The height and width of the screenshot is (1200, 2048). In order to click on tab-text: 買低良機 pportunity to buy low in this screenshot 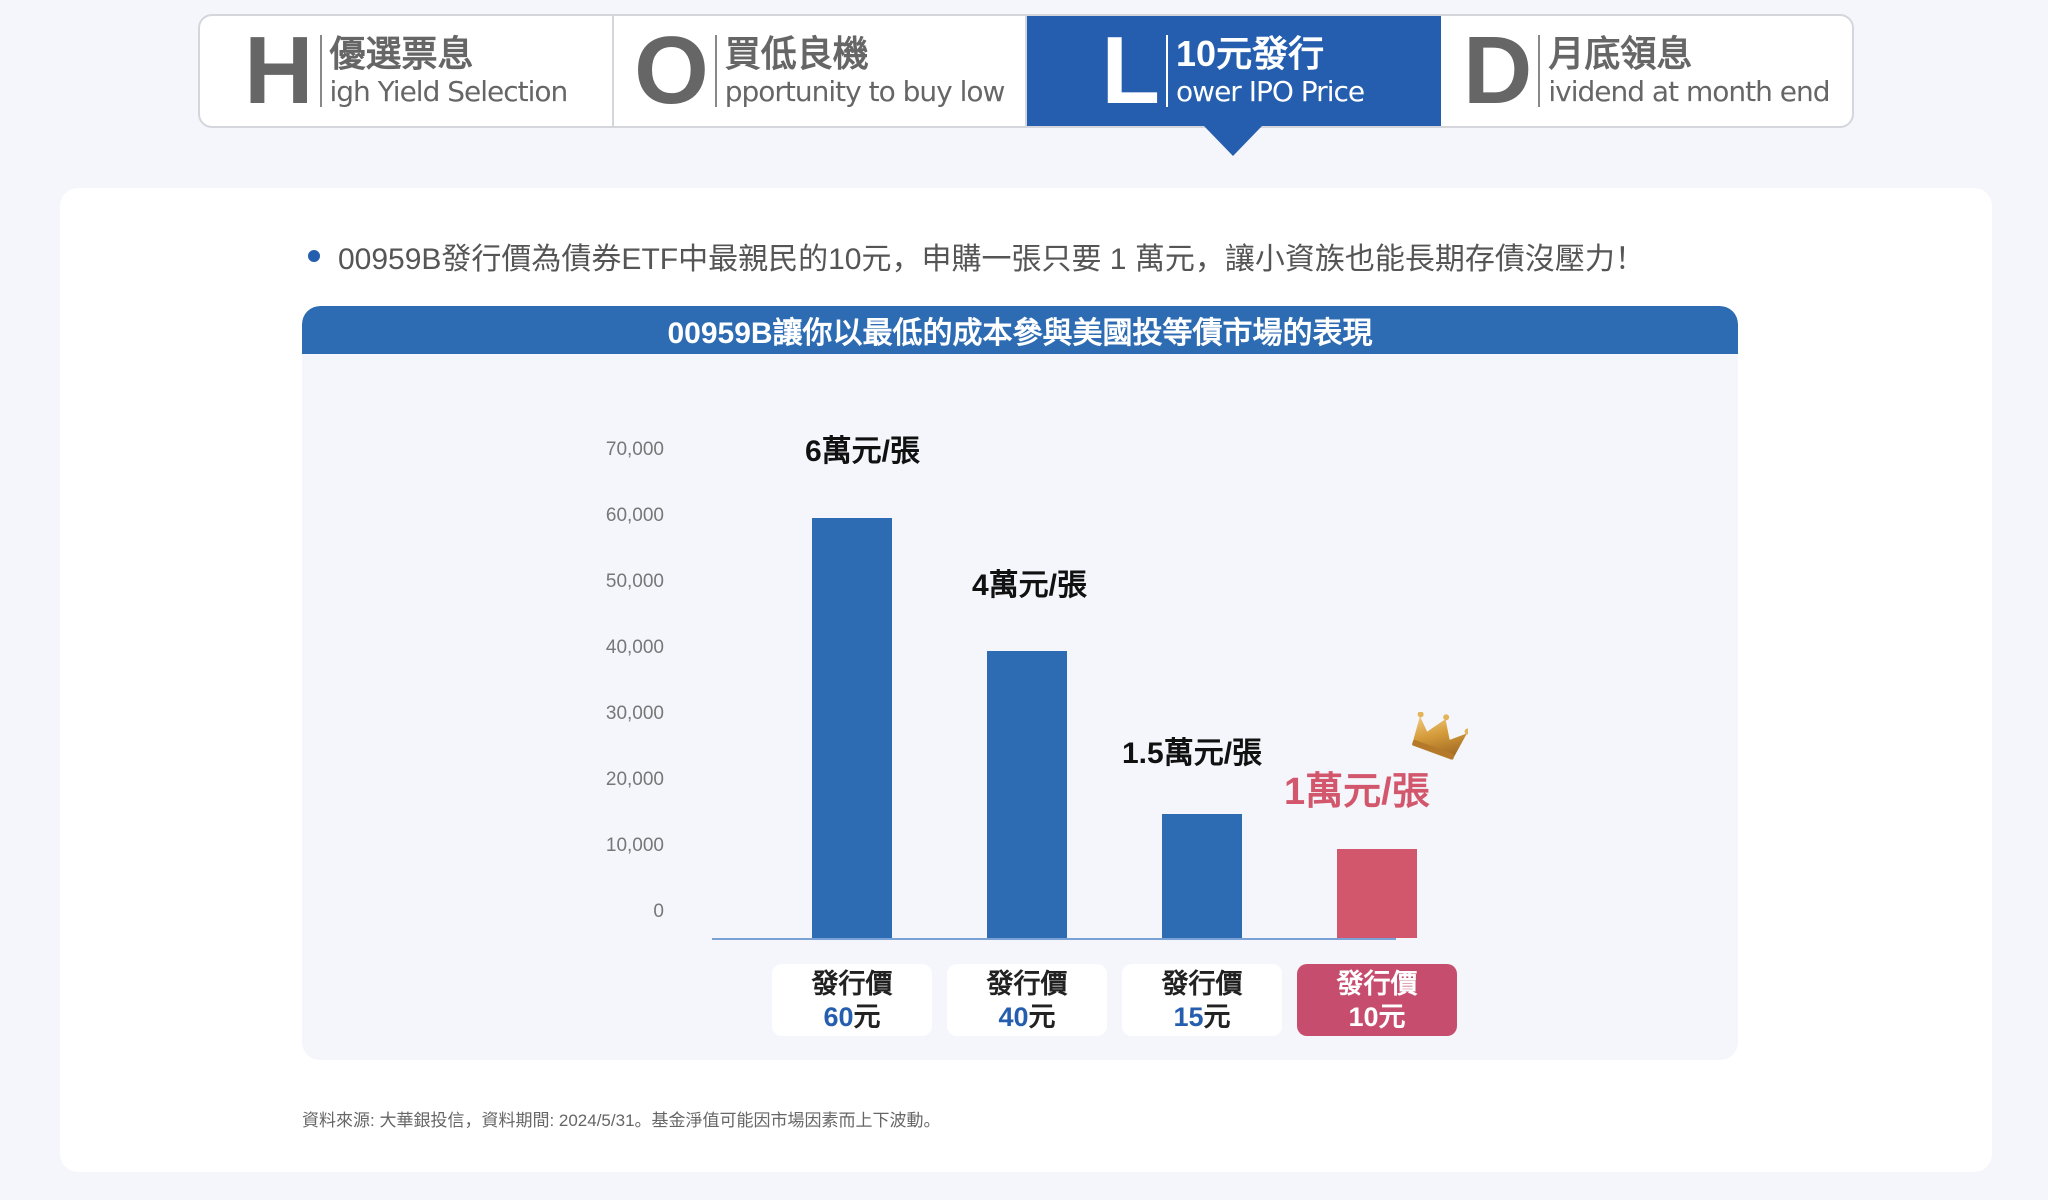, I will do `click(865, 71)`.